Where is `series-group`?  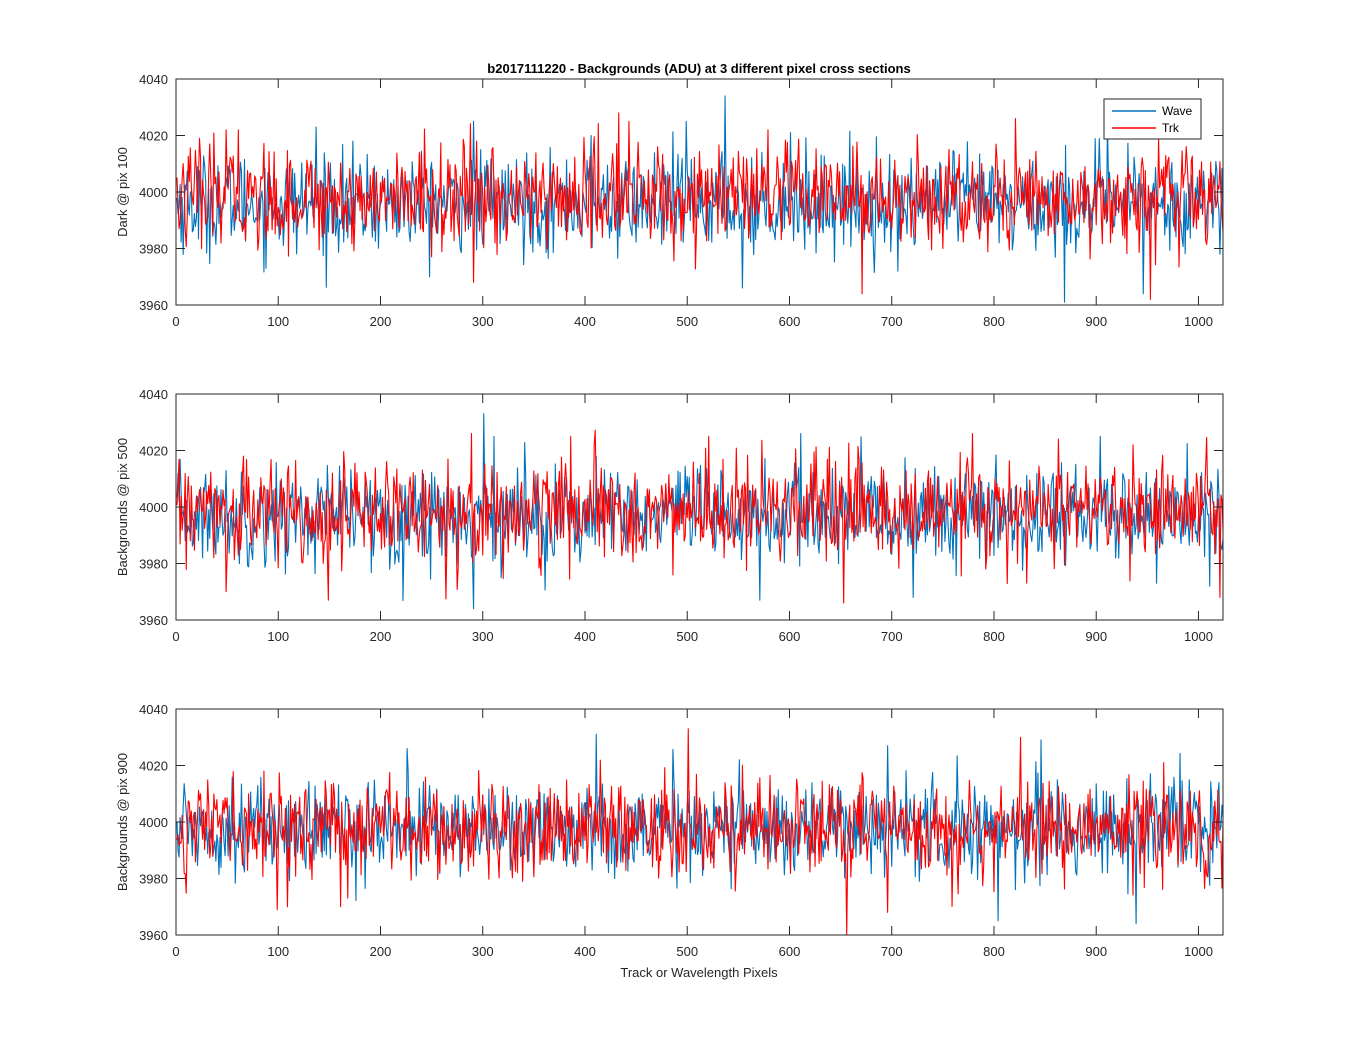
series-group is located at coordinates (699, 511).